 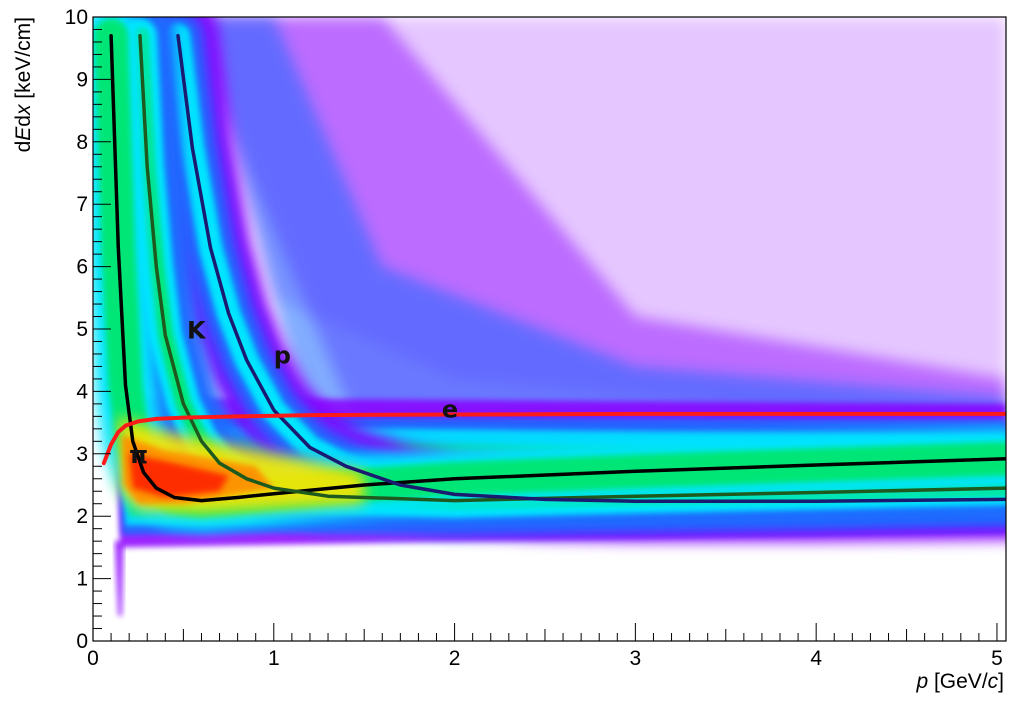 I want to click on x-axis-title: p [GeV/c], so click(x=959, y=681).